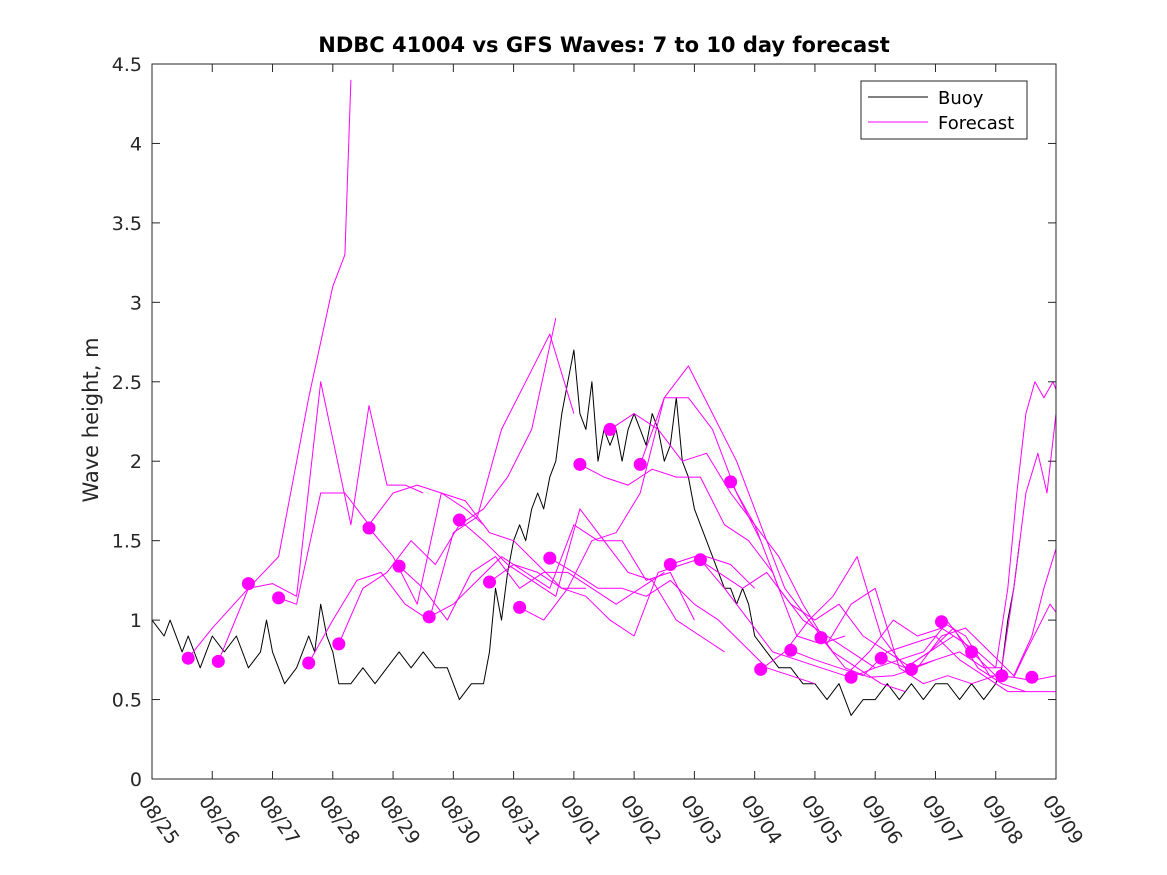 The width and height of the screenshot is (1167, 875). What do you see at coordinates (136, 621) in the screenshot?
I see `y-tick-label: 1` at bounding box center [136, 621].